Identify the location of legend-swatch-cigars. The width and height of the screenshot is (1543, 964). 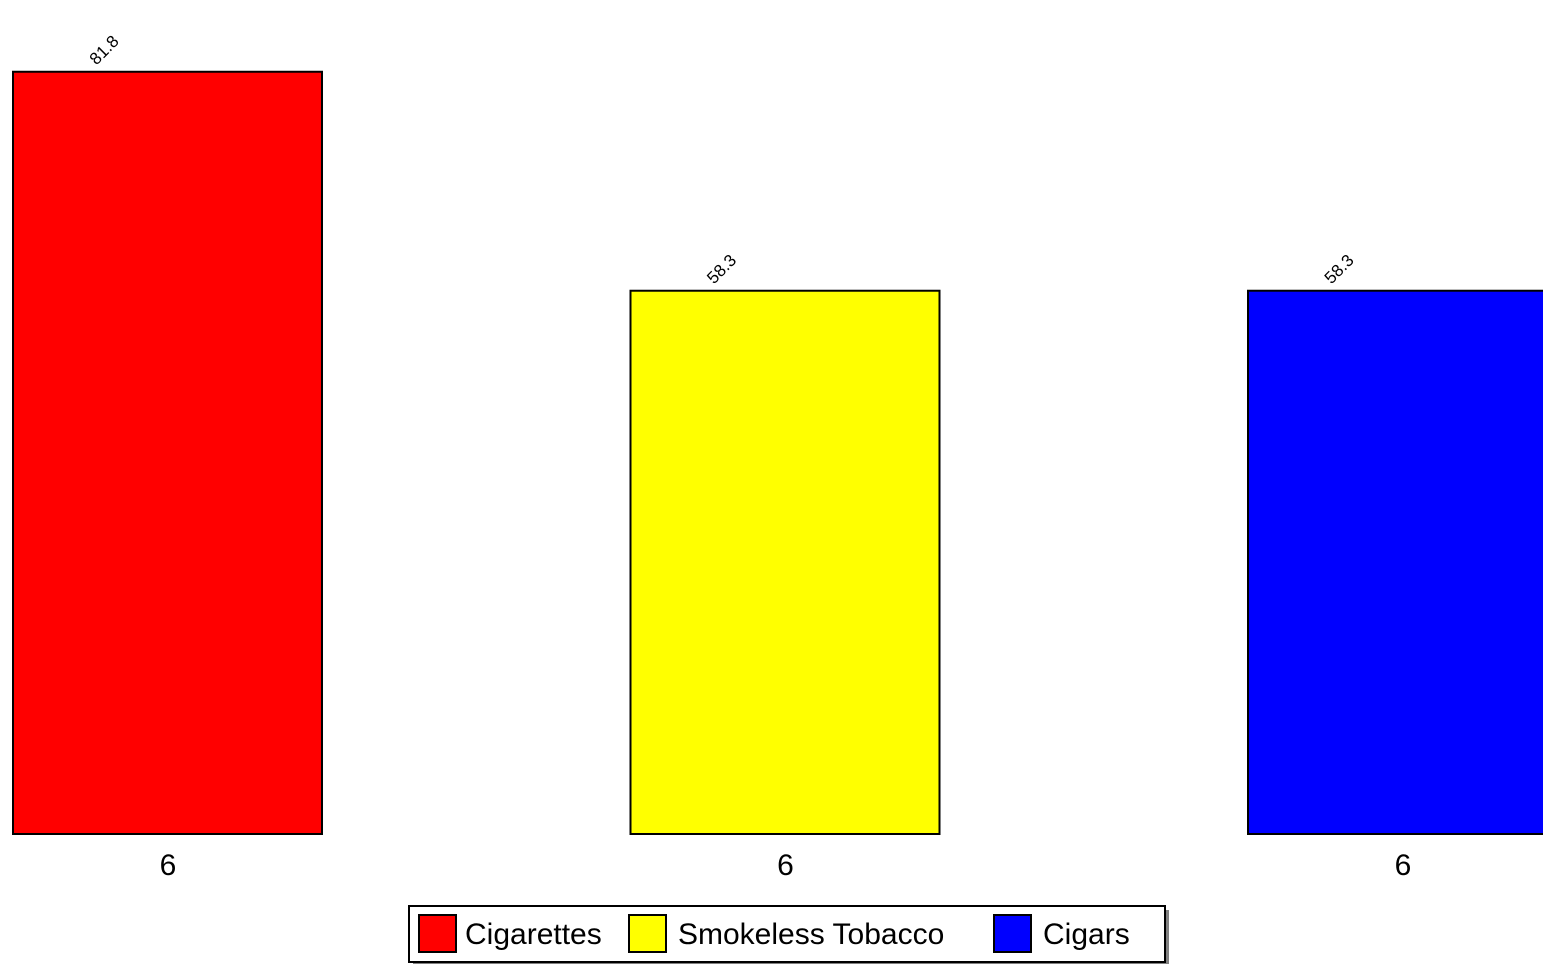
(1012, 933).